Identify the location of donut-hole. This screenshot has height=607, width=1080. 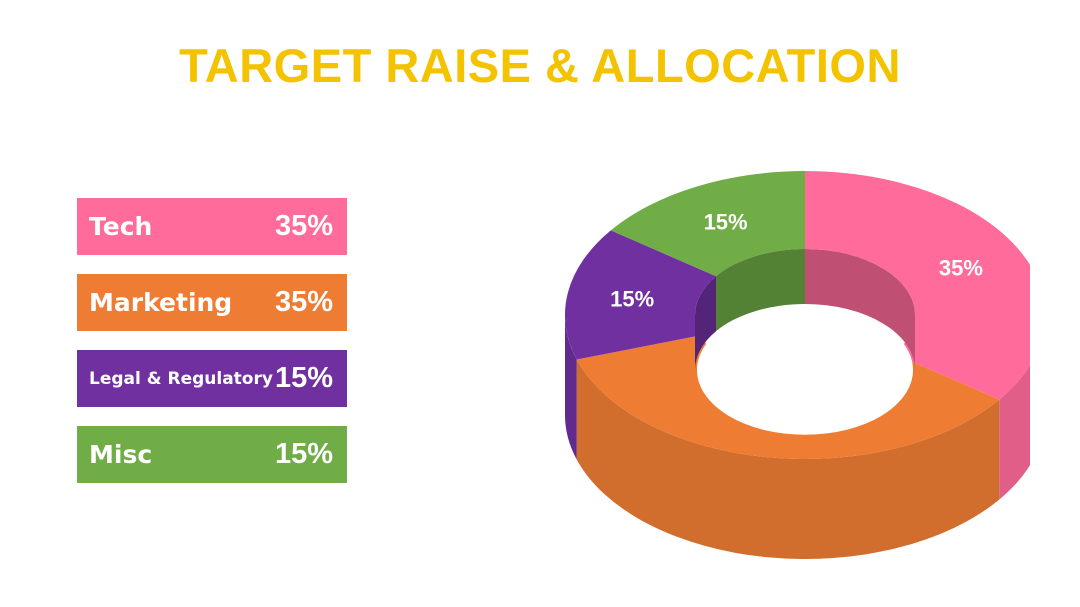
(805, 370).